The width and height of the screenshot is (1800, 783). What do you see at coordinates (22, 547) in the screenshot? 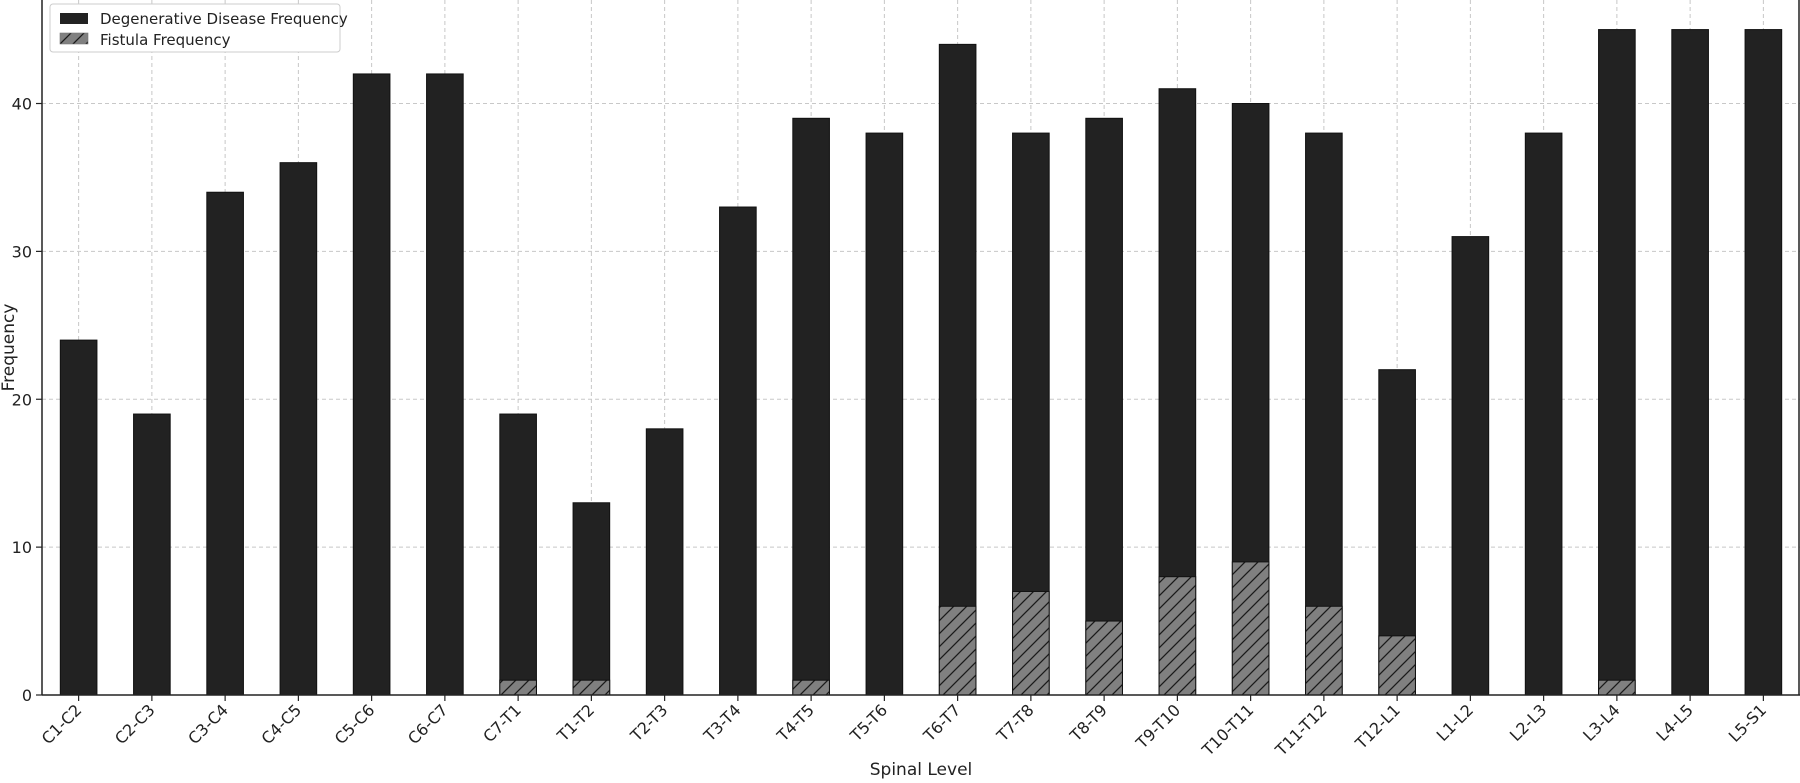
I see `y-tick-label: 10` at bounding box center [22, 547].